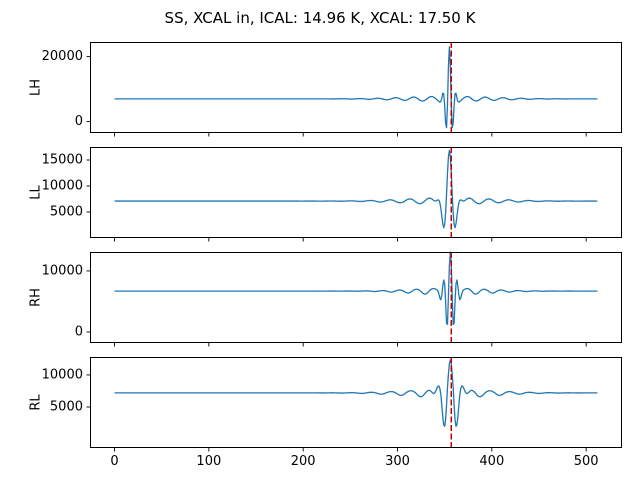 The width and height of the screenshot is (640, 480). What do you see at coordinates (62, 56) in the screenshot?
I see `y-tick-label: 20000` at bounding box center [62, 56].